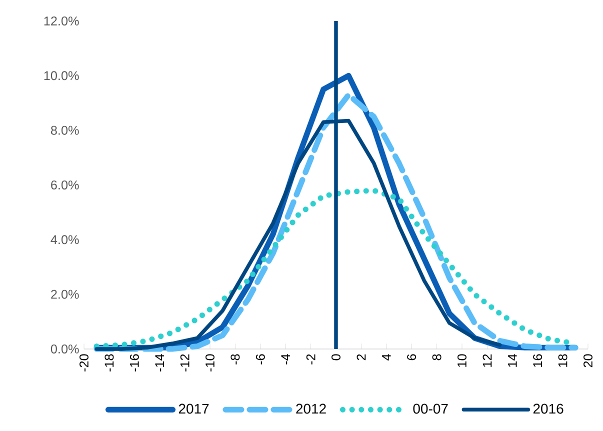 Image resolution: width=603 pixels, height=431 pixels. I want to click on x-tick-label: 14, so click(512, 360).